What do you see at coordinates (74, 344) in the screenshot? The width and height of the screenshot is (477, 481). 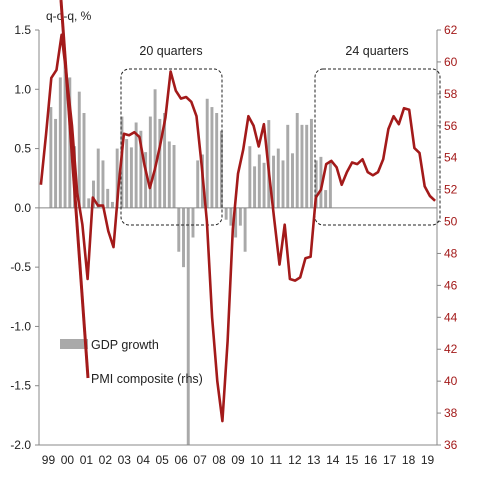 I see `legend-gdp-swatch` at bounding box center [74, 344].